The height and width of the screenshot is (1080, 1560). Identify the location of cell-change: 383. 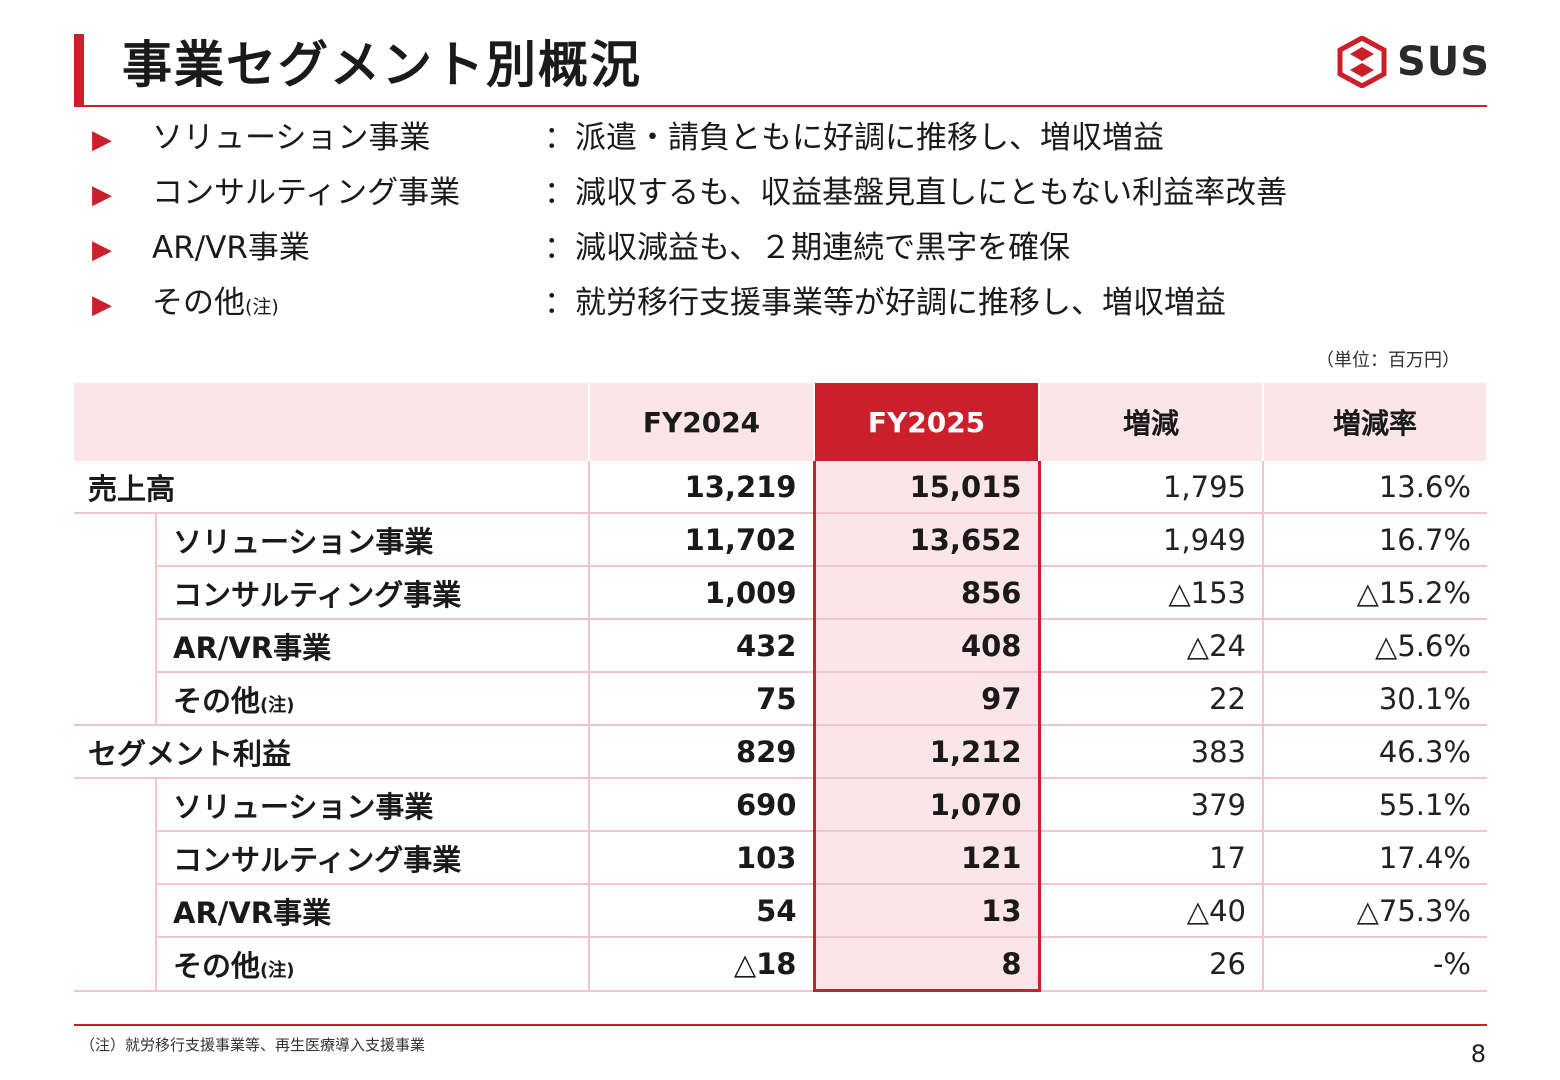
(1151, 752).